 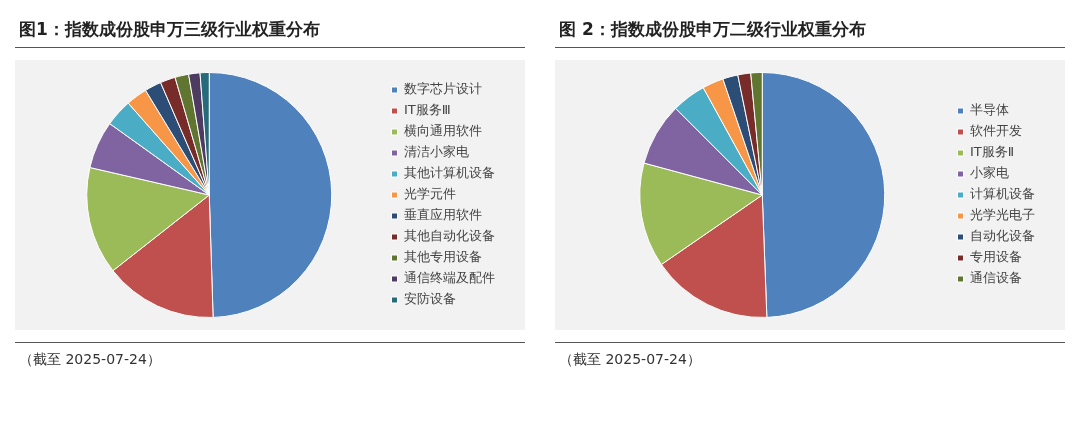 I want to click on legend-label: 专用设备, so click(x=996, y=257).